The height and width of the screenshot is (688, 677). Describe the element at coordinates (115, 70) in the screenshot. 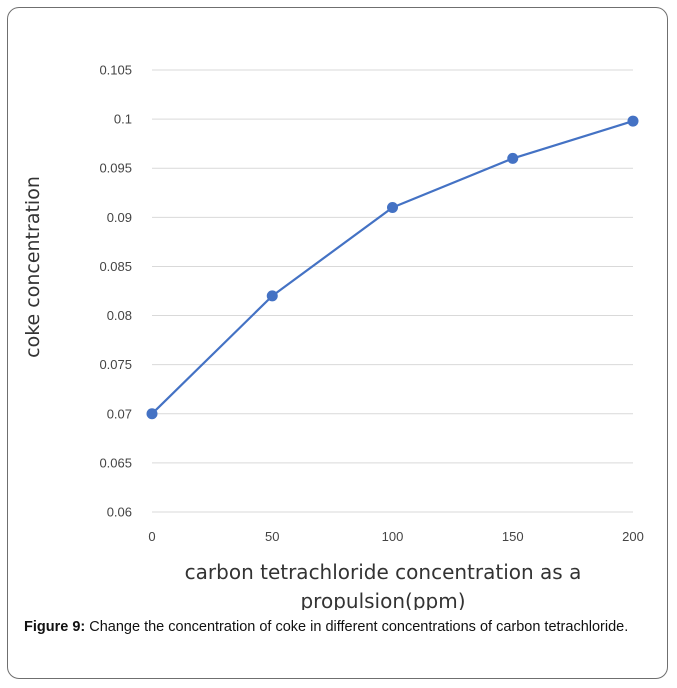

I see `y-tick-label: 0.105` at that location.